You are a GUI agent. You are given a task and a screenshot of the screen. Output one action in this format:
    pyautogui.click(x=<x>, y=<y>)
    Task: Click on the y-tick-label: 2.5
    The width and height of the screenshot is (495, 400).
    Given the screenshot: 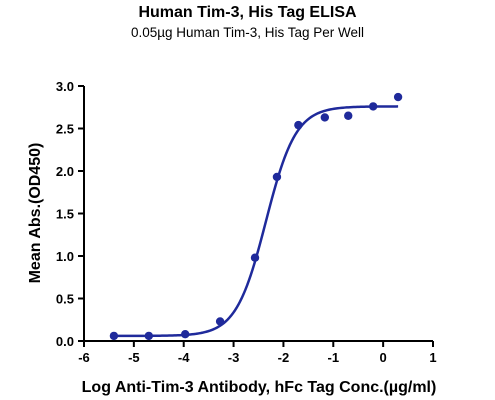 What is the action you would take?
    pyautogui.click(x=65, y=129)
    